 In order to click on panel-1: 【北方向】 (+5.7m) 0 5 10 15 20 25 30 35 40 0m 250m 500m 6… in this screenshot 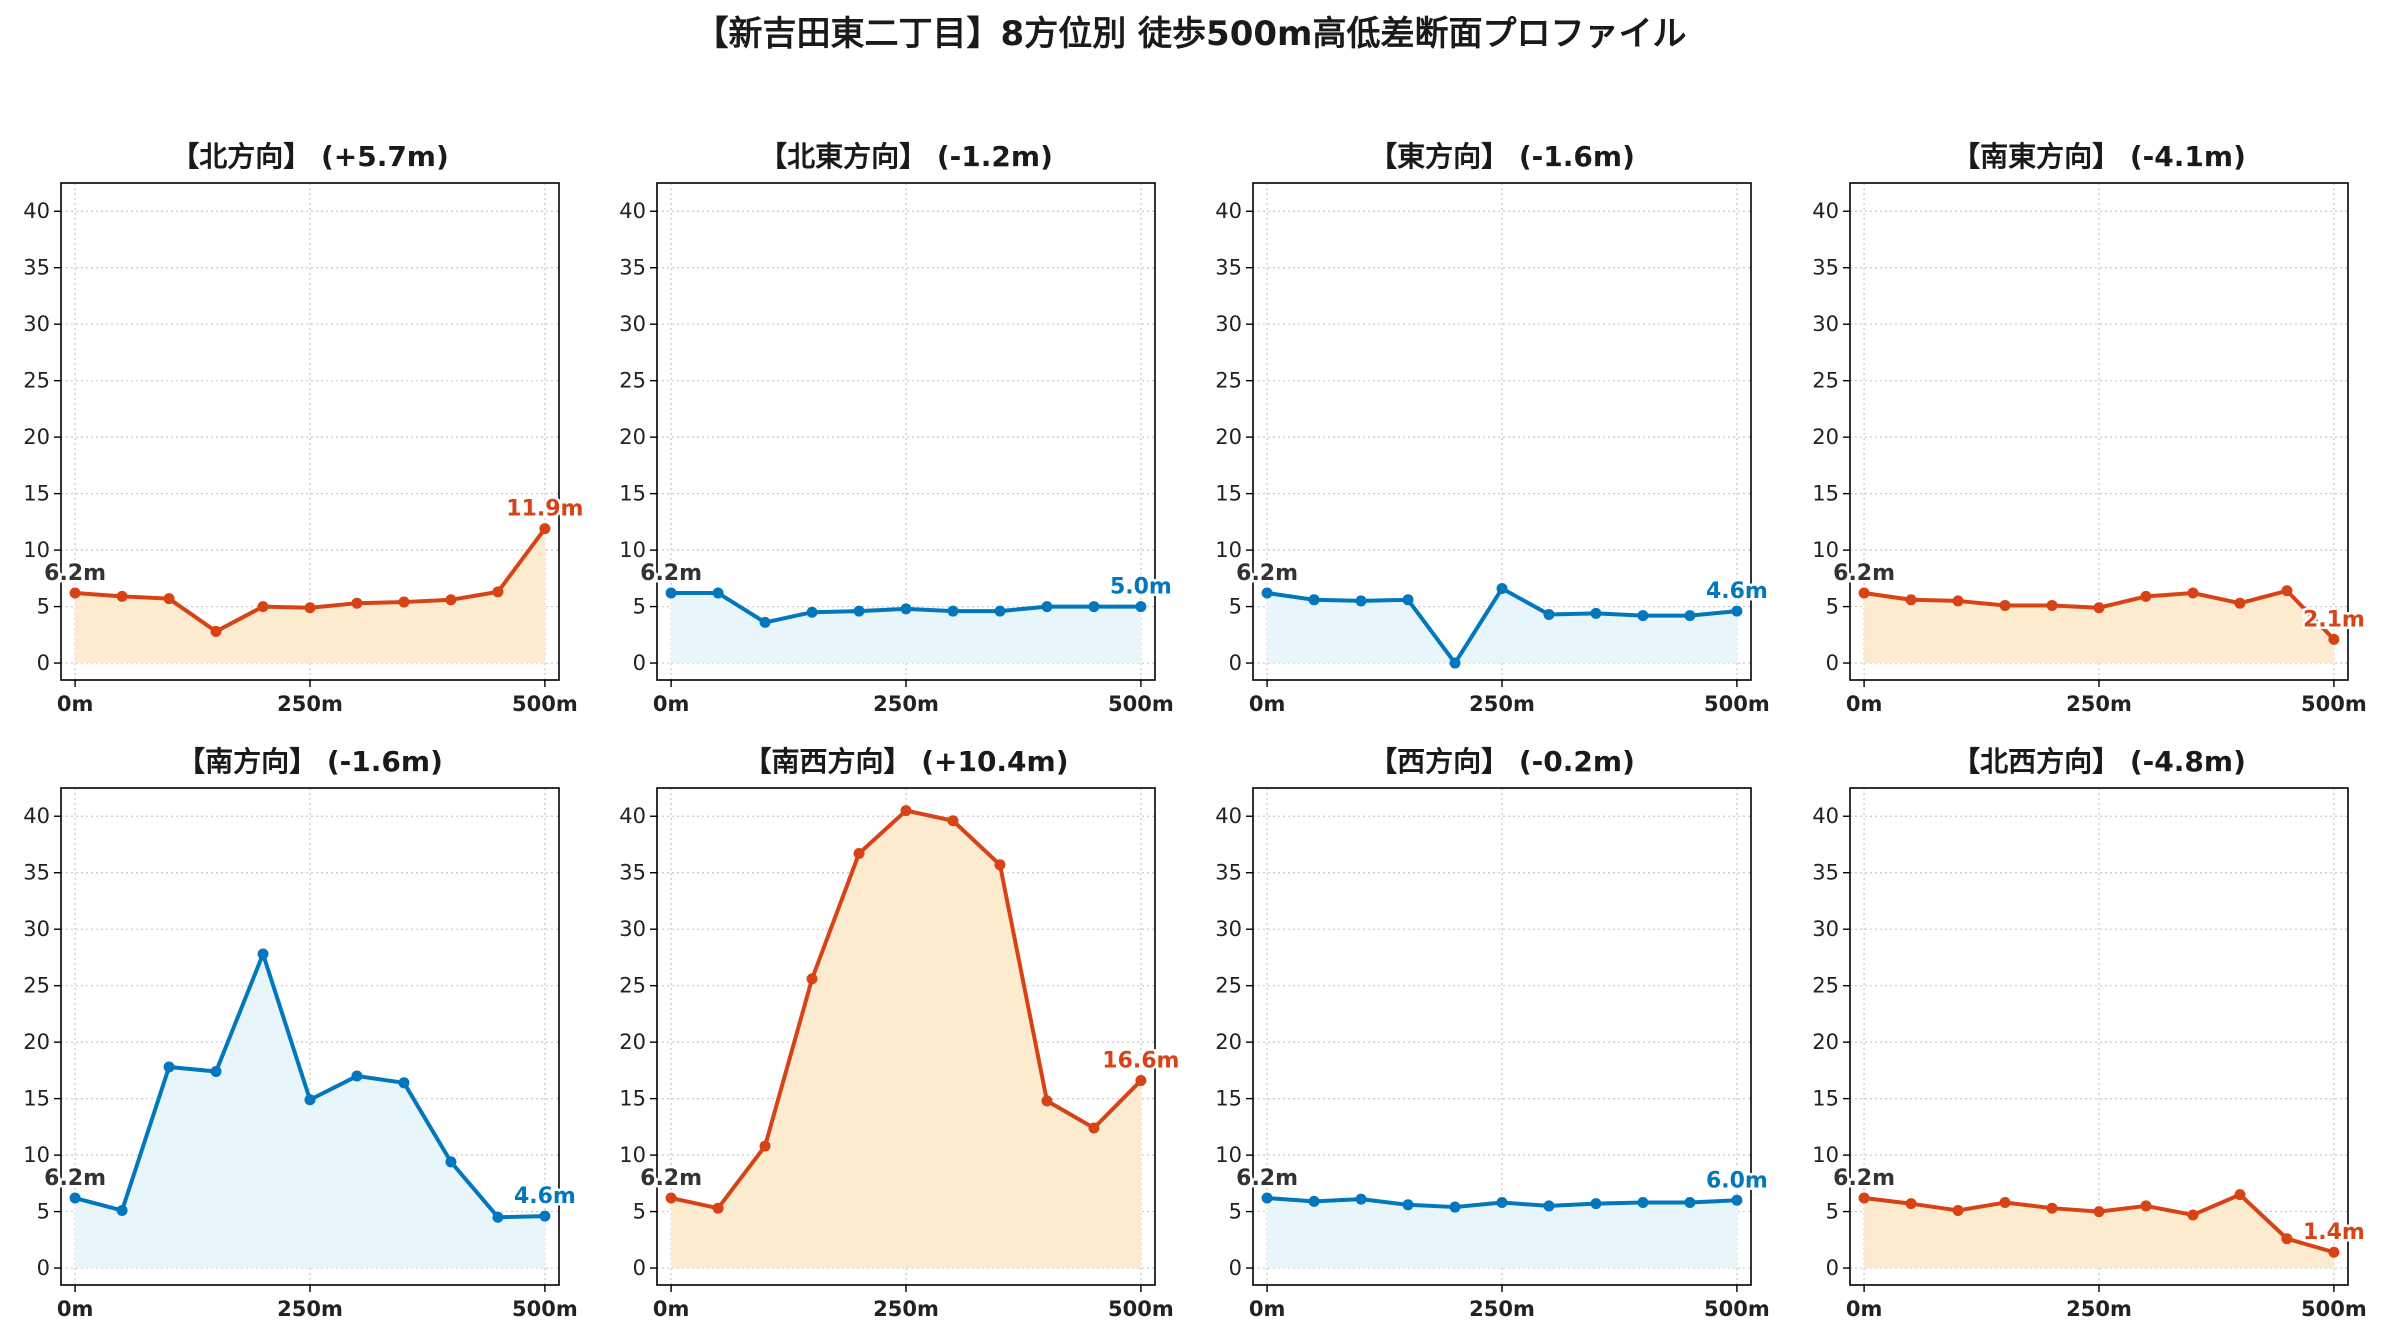, I will do `click(304, 428)`.